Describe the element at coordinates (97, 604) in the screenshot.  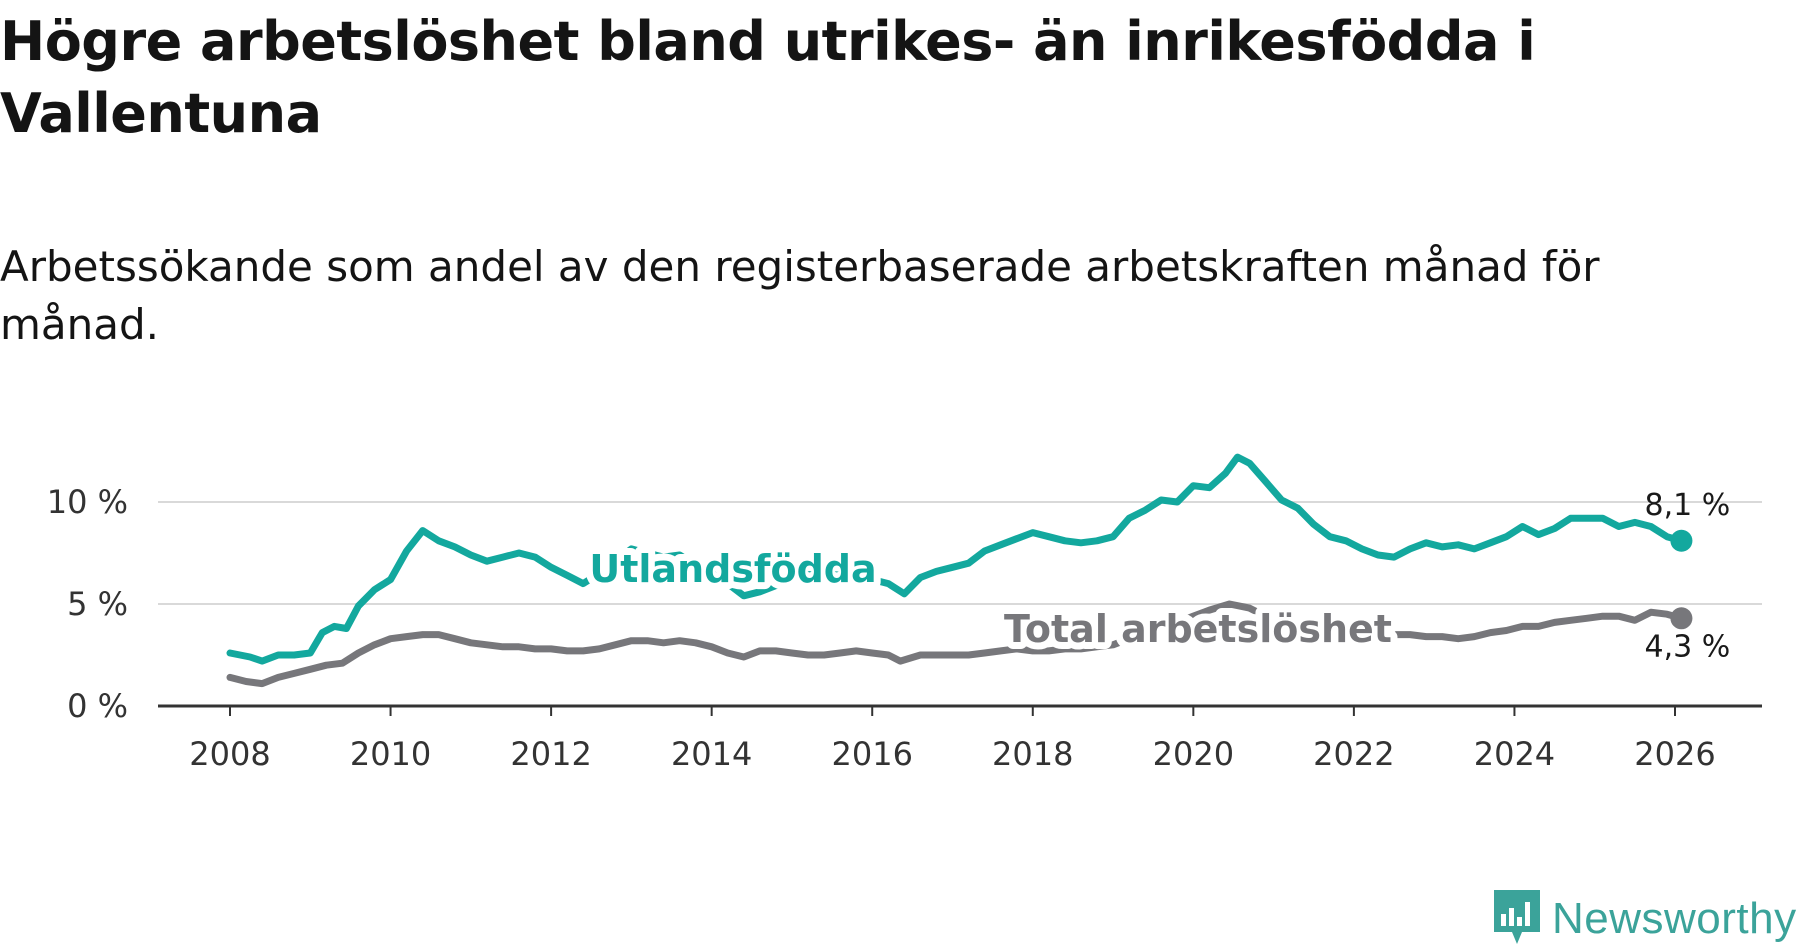
I see `y-tick-label: 5 %` at that location.